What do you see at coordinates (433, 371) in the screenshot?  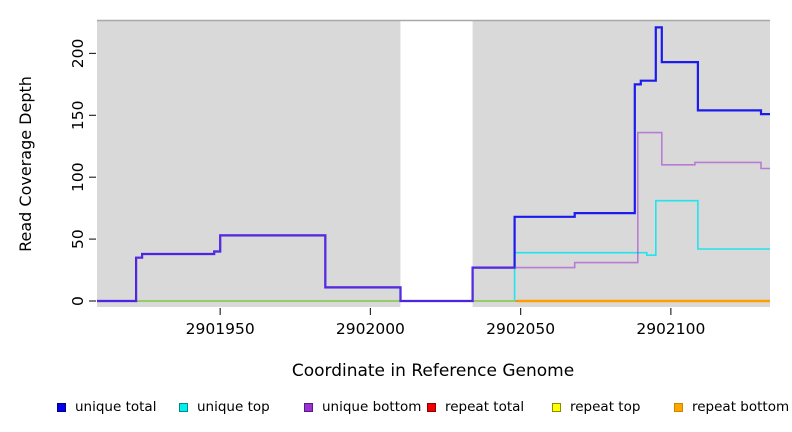 I see `x-axis-title: Coordinate in Reference Genome` at bounding box center [433, 371].